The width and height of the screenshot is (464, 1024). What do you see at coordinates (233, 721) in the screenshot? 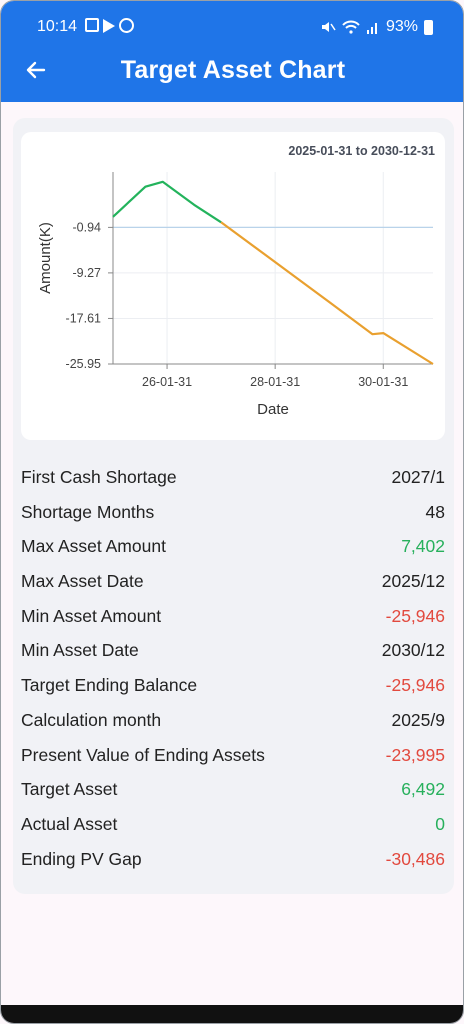
I see `summary-row: Calculation month 2025/9` at bounding box center [233, 721].